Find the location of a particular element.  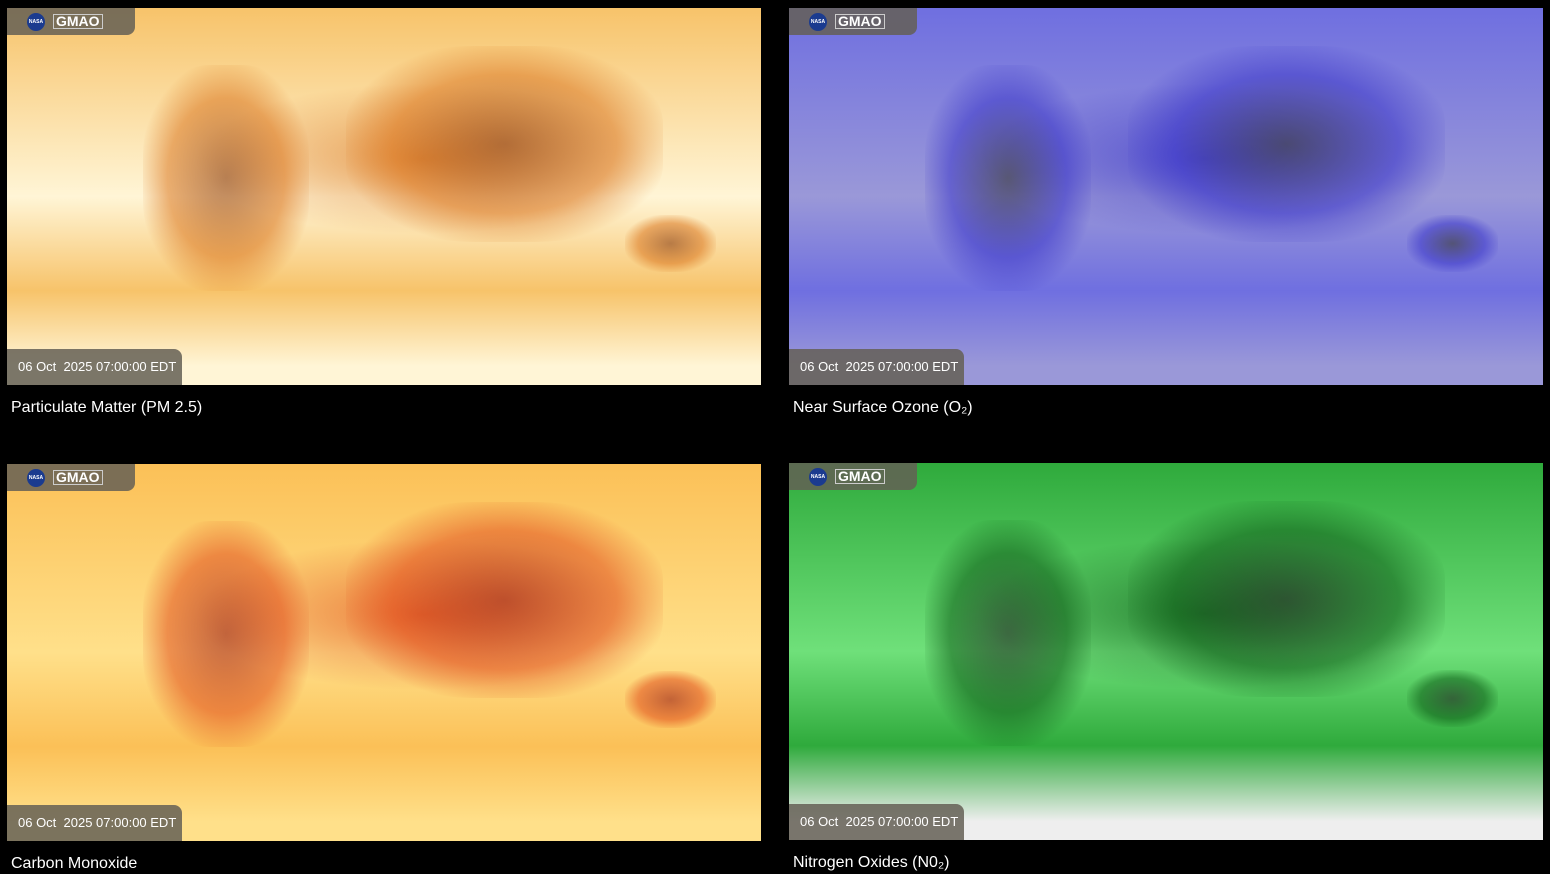

map-title: Particulate Matter (PM 2.5) is located at coordinates (107, 407).